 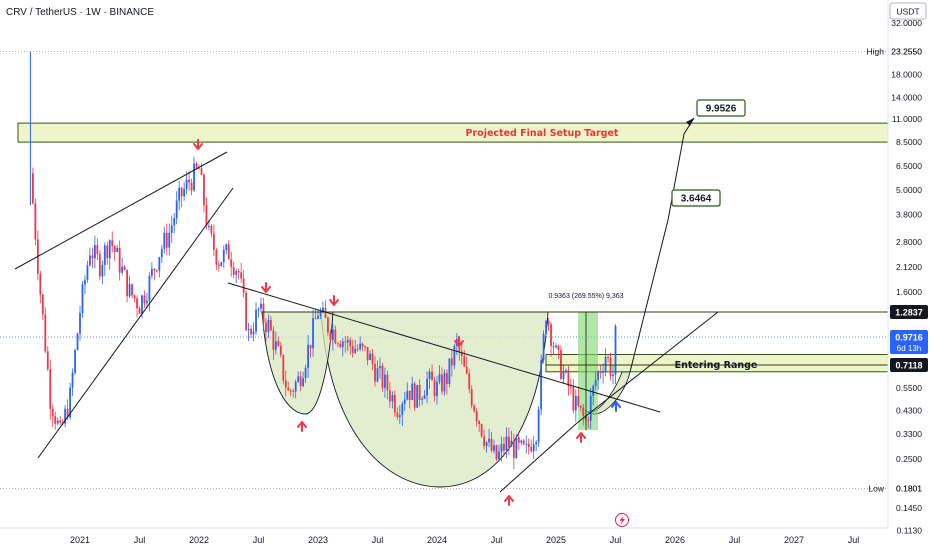 I want to click on level-1-badge, so click(x=909, y=312).